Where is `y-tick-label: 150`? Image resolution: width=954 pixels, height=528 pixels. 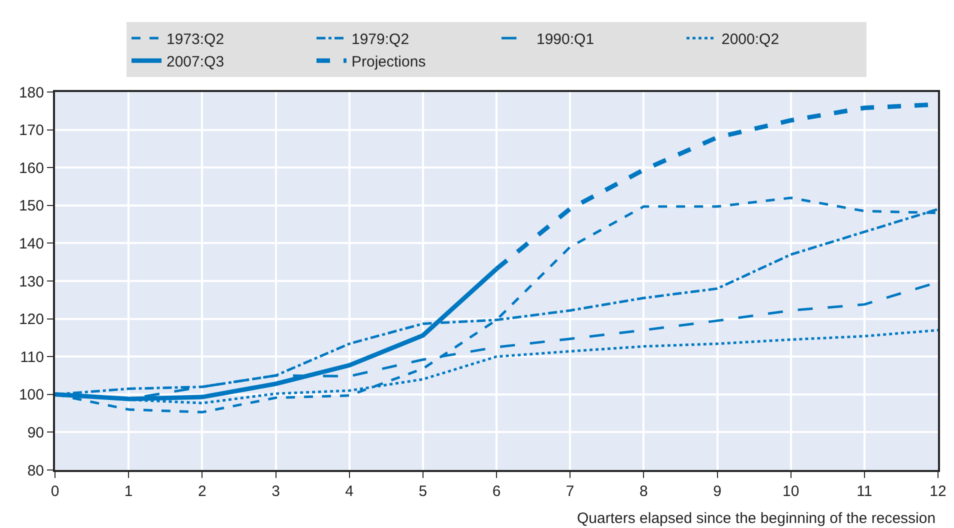
y-tick-label: 150 is located at coordinates (31, 206).